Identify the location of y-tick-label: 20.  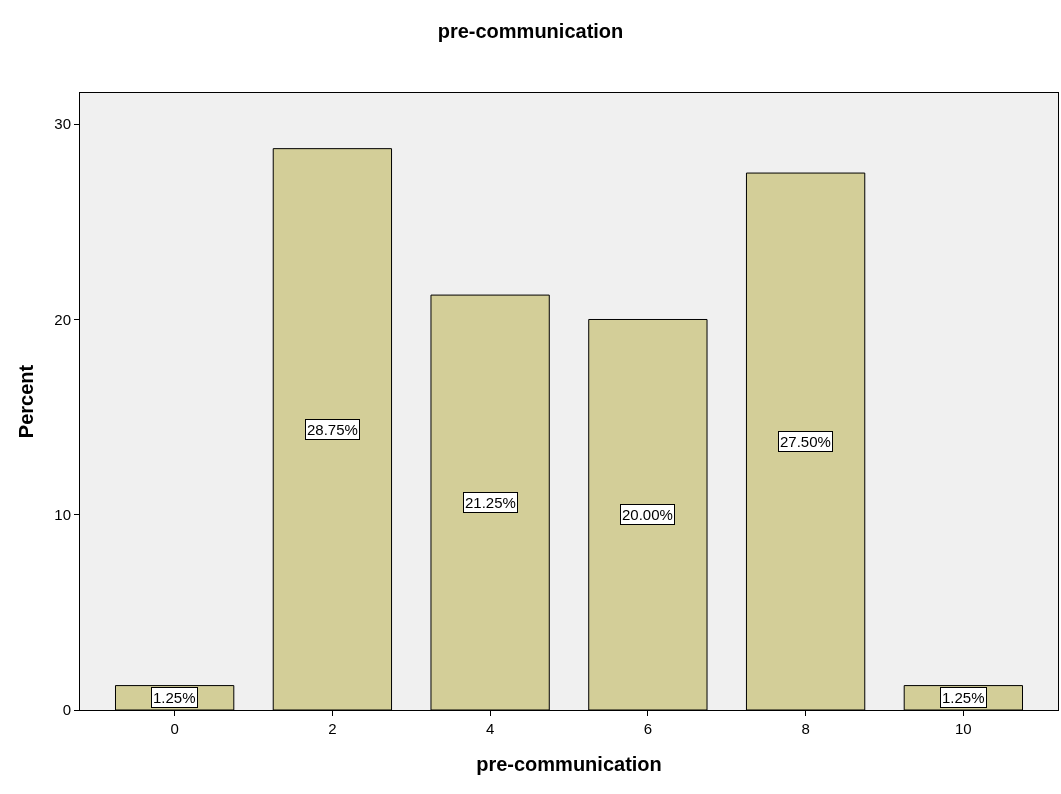
(62, 319).